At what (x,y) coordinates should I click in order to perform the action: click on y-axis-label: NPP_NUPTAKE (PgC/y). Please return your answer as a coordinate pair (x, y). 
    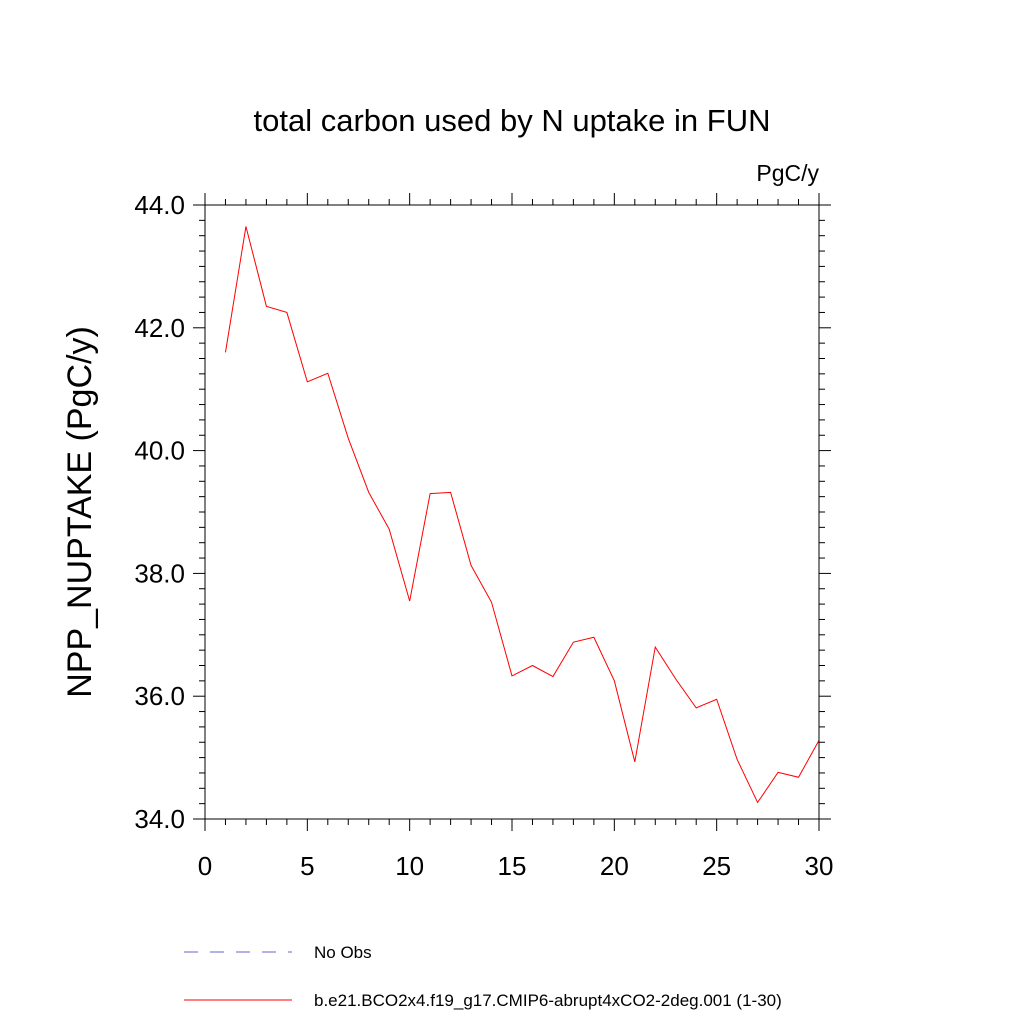
    Looking at the image, I should click on (80, 512).